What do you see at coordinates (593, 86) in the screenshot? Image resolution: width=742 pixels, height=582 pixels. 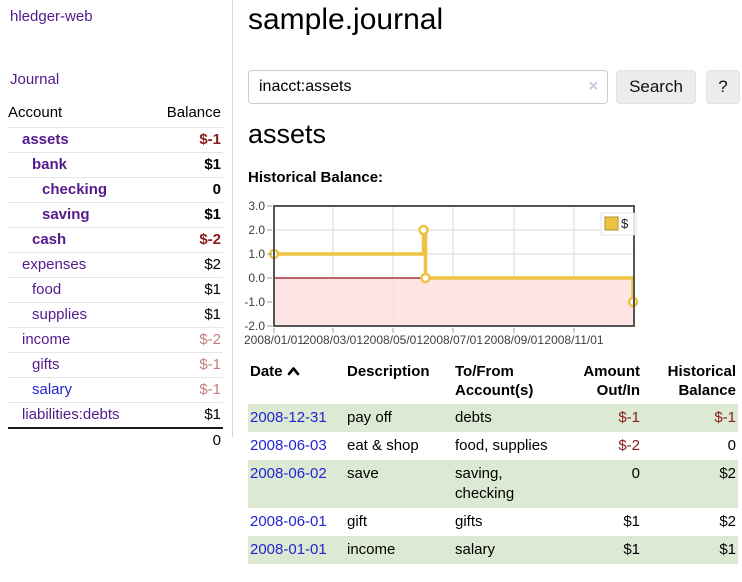 I see `clear-search-icon: ×` at bounding box center [593, 86].